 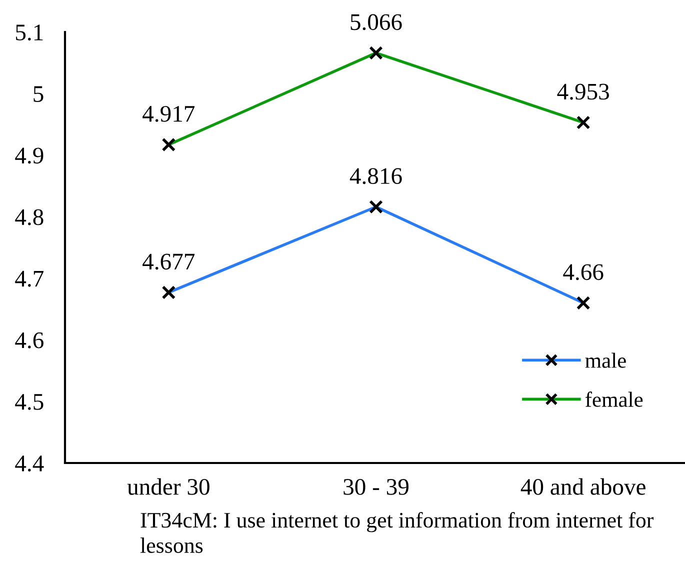 What do you see at coordinates (376, 22) in the screenshot?
I see `data-label: 5.066` at bounding box center [376, 22].